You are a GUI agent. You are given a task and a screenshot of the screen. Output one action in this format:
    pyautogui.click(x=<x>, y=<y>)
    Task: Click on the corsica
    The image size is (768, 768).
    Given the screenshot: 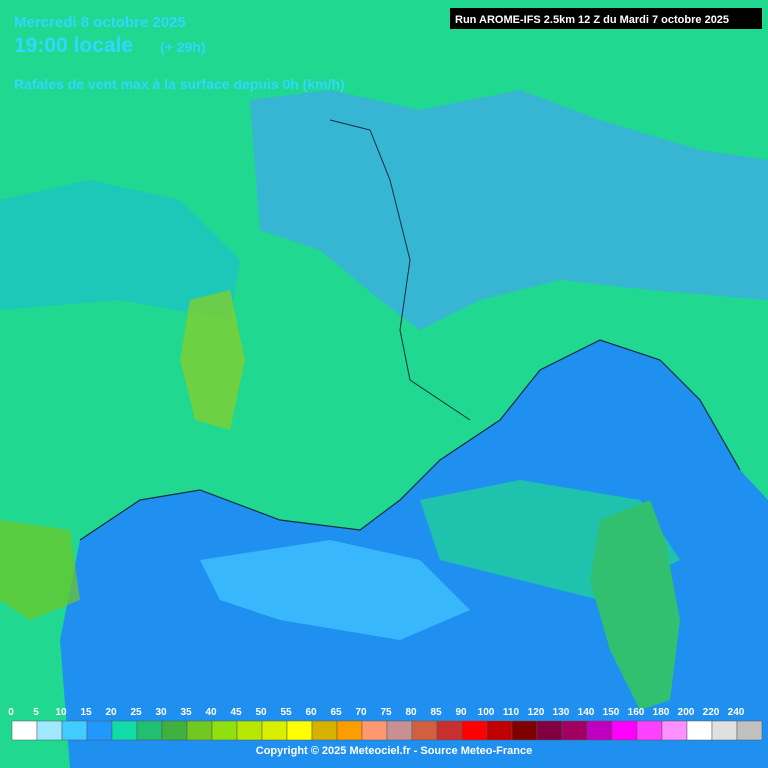 What is the action you would take?
    pyautogui.click(x=635, y=605)
    